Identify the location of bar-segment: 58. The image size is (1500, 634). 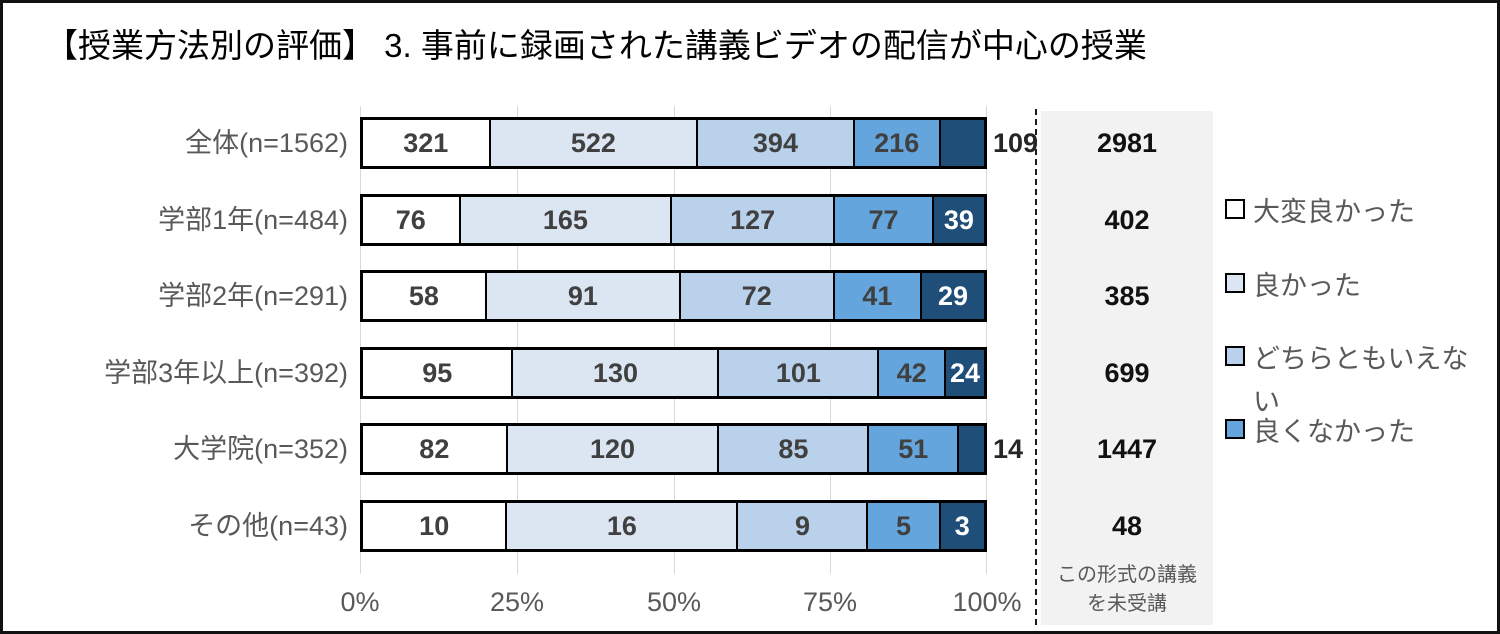
(425, 296).